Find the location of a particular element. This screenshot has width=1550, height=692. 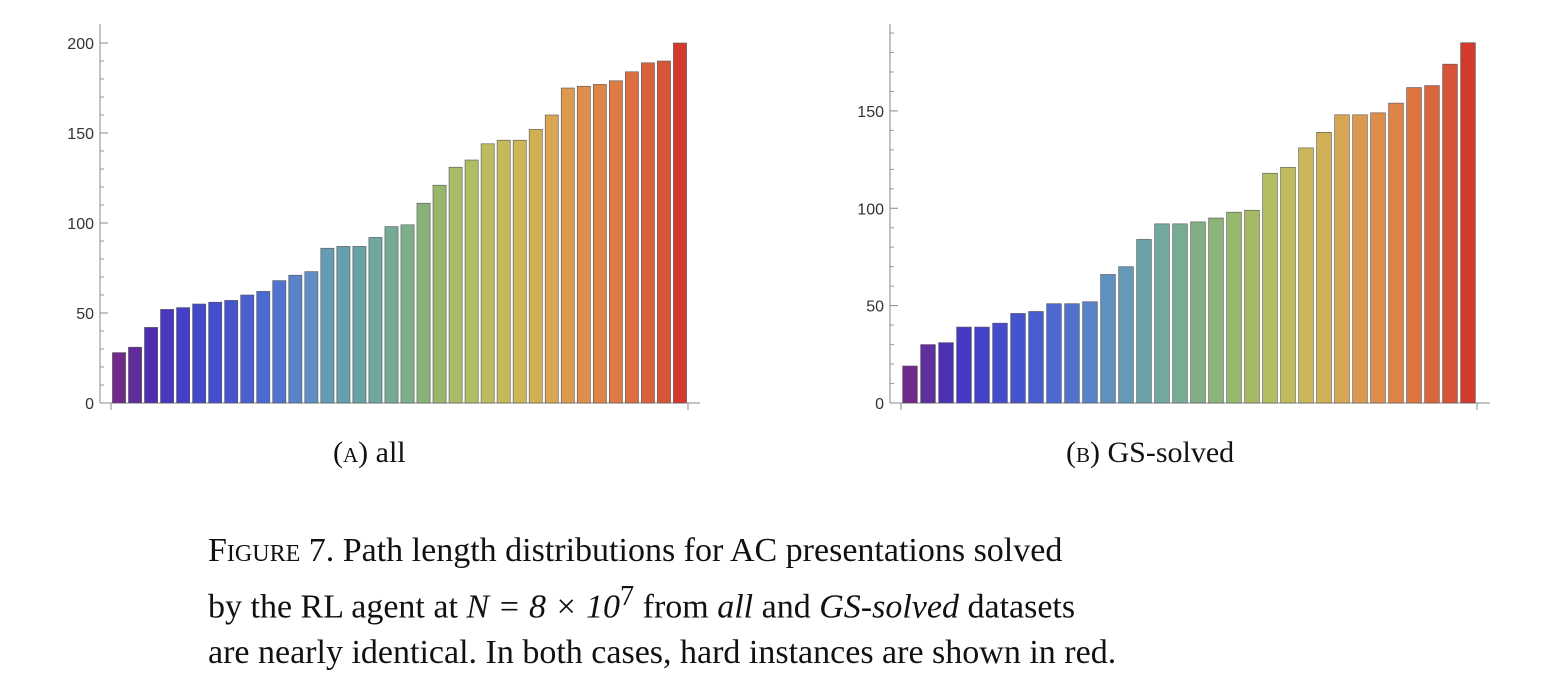

caption-line-2-c: and is located at coordinates (786, 607).